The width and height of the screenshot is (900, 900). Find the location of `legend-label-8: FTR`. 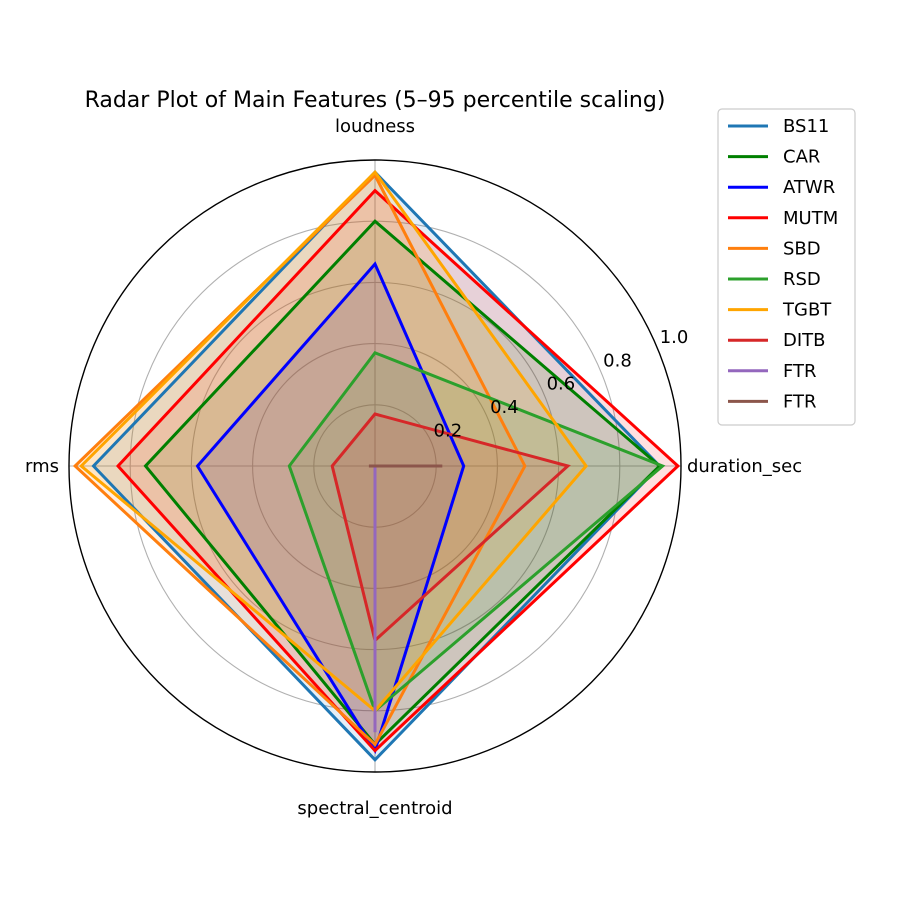

legend-label-8: FTR is located at coordinates (800, 371).